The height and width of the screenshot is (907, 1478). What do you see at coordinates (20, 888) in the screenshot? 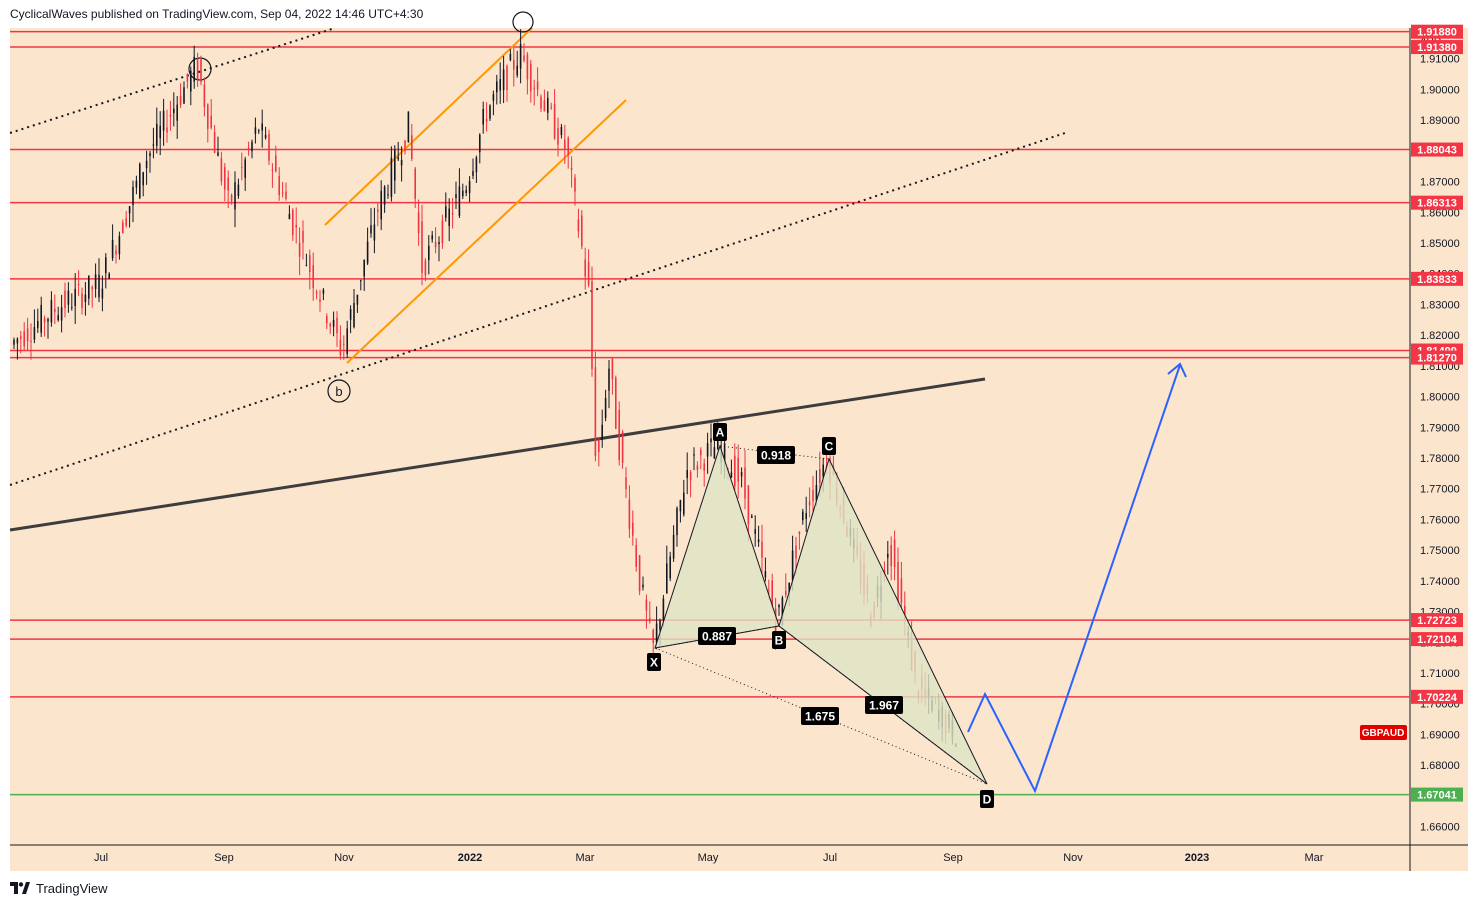
I see `tradingview-logo-icon` at bounding box center [20, 888].